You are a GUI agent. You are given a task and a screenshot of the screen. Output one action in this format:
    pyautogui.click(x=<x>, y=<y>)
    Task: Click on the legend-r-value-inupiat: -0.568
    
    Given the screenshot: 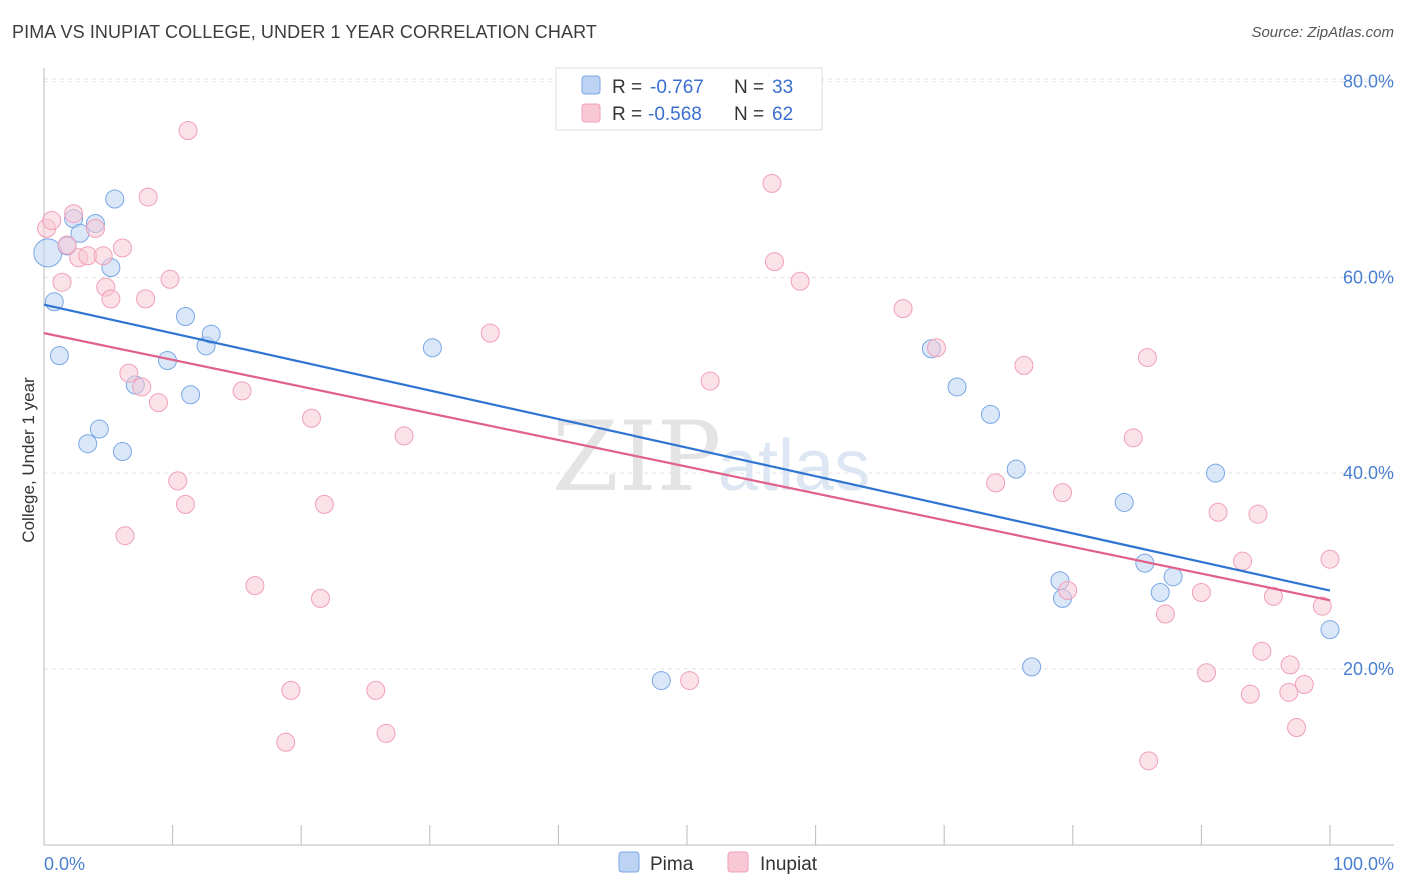 What is the action you would take?
    pyautogui.click(x=675, y=114)
    